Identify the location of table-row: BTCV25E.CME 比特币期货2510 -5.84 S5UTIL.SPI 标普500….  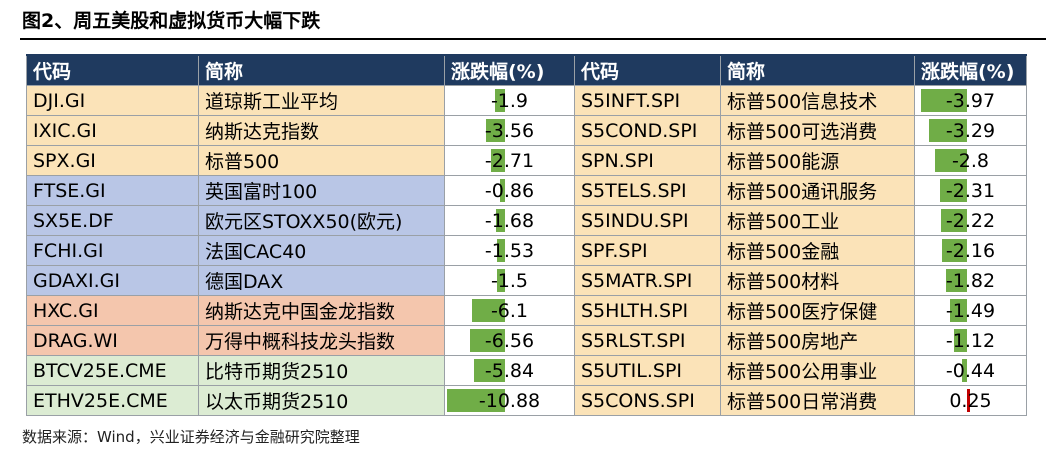
(526, 370).